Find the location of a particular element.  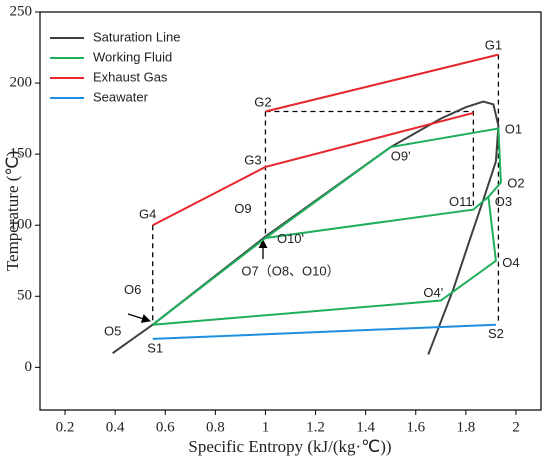

y-tick-label: 0 is located at coordinates (29, 367).